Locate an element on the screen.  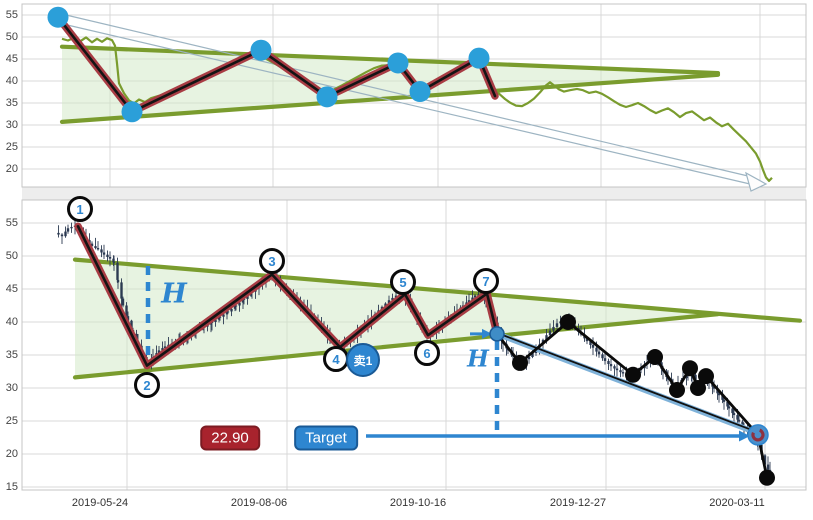
upper-trendline-bottom is located at coordinates (437, 290).